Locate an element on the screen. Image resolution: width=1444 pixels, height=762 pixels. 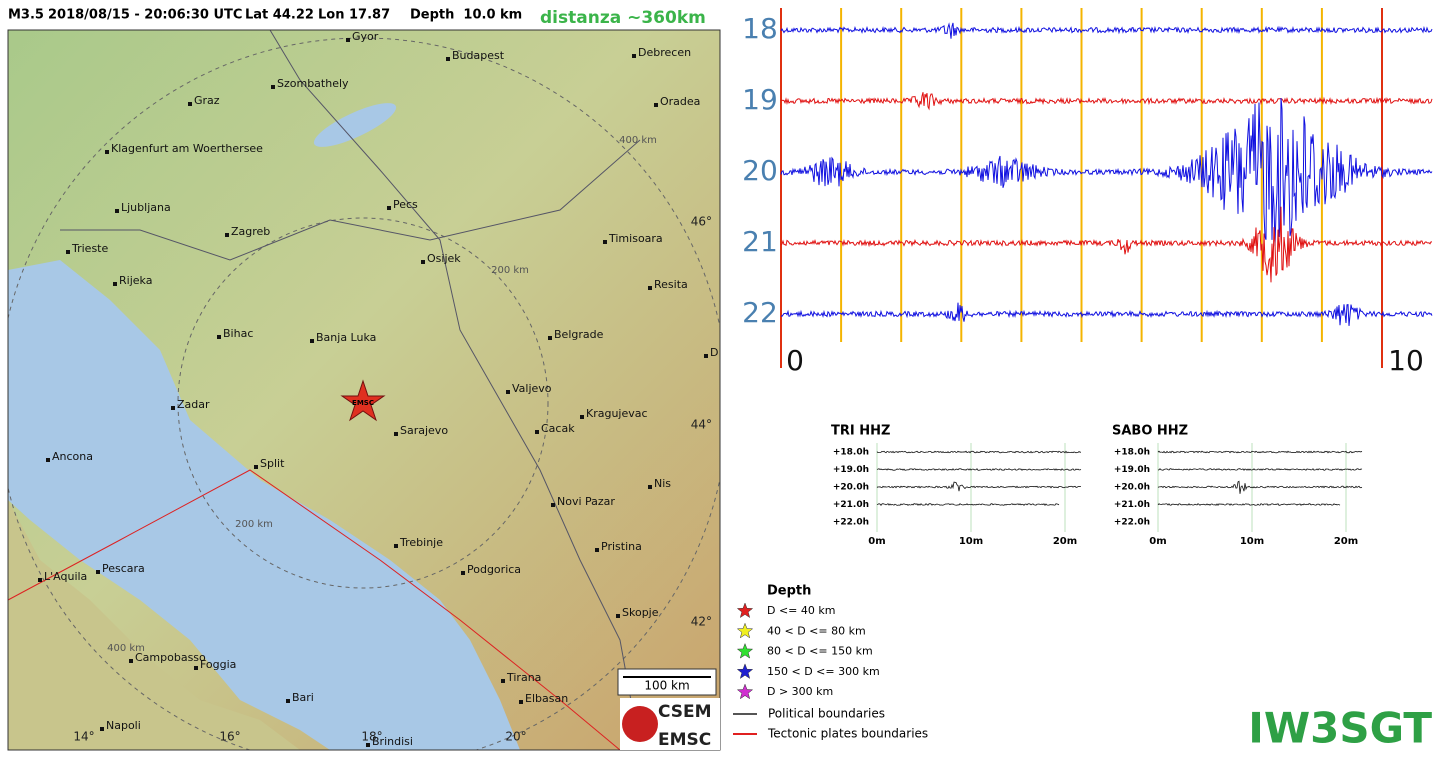
datetime: 2018/08/15 - 20:06:30 UTC is located at coordinates (145, 15).